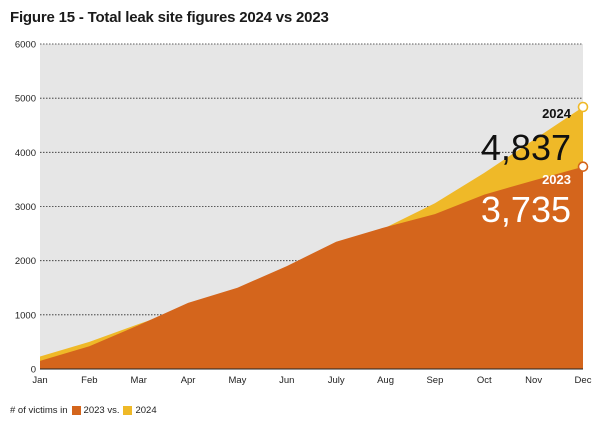 This screenshot has width=600, height=427. Describe the element at coordinates (139, 380) in the screenshot. I see `x-tick-label-mar: Mar` at that location.